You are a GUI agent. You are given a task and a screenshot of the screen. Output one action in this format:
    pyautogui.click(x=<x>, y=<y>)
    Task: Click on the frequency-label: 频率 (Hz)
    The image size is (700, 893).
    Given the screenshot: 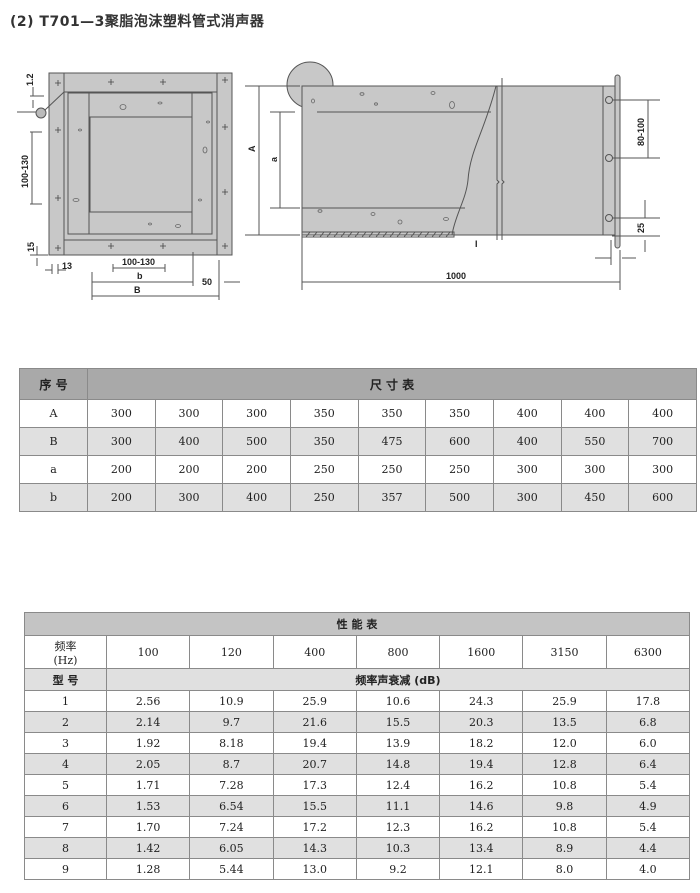 What is the action you would take?
    pyautogui.click(x=65, y=652)
    